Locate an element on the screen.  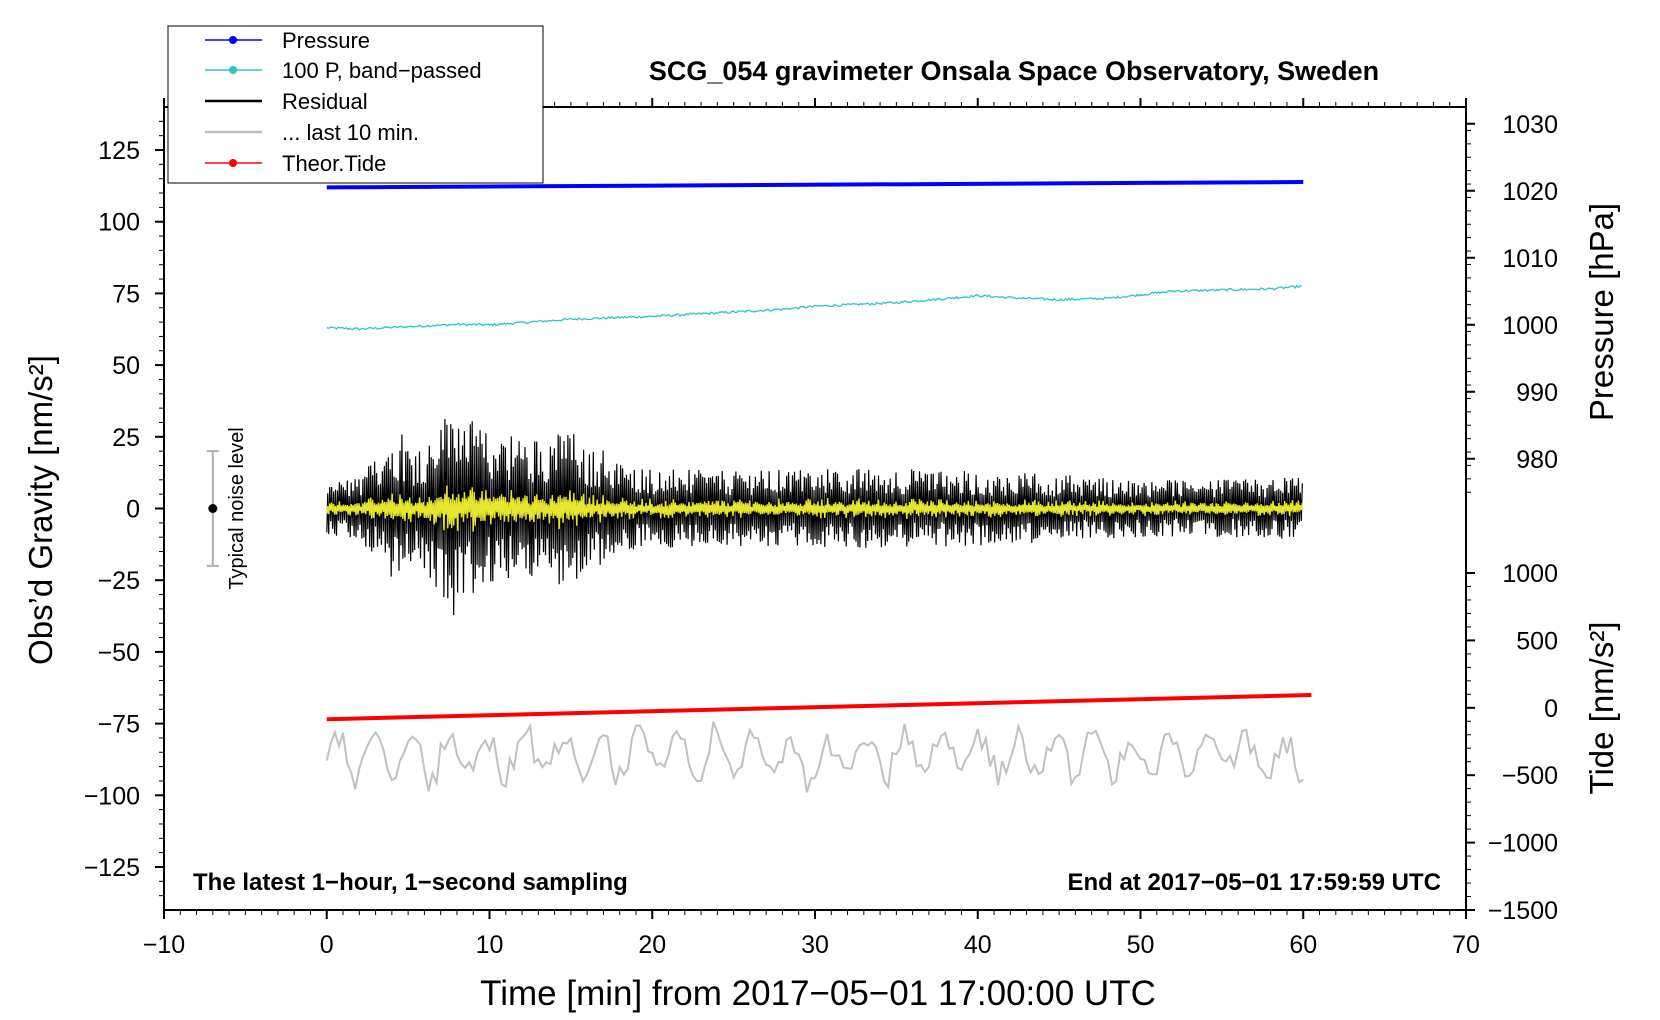
noise-bar-center-dot is located at coordinates (213, 508).